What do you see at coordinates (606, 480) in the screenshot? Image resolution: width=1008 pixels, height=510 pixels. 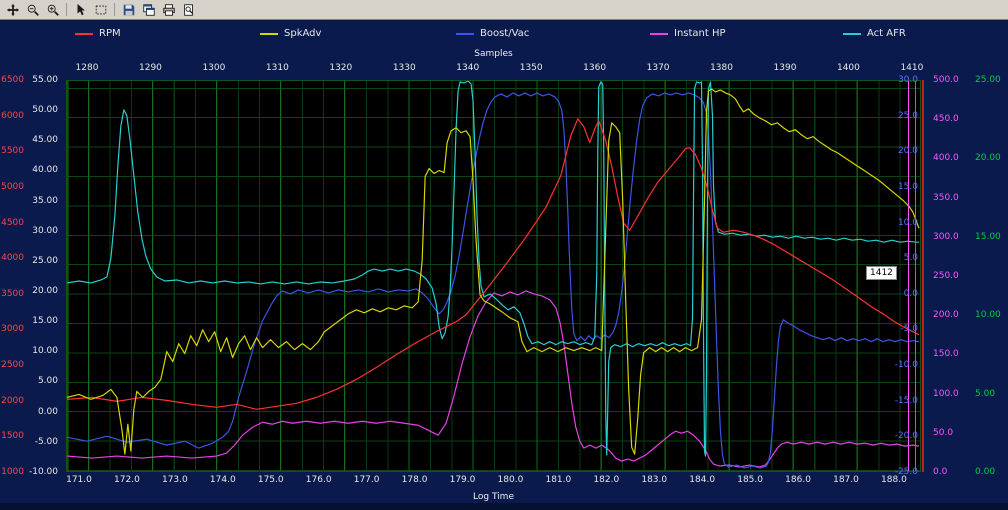 I see `logtime-tick-label: 182.0` at bounding box center [606, 480].